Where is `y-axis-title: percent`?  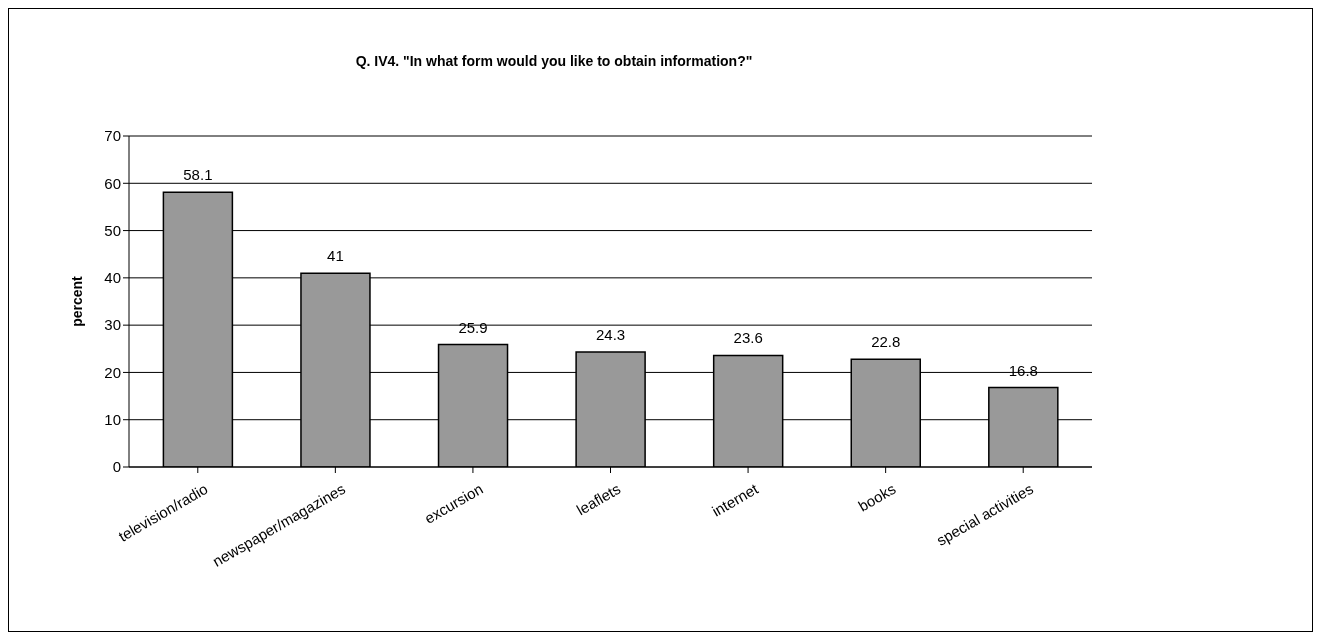 y-axis-title: percent is located at coordinates (76, 301).